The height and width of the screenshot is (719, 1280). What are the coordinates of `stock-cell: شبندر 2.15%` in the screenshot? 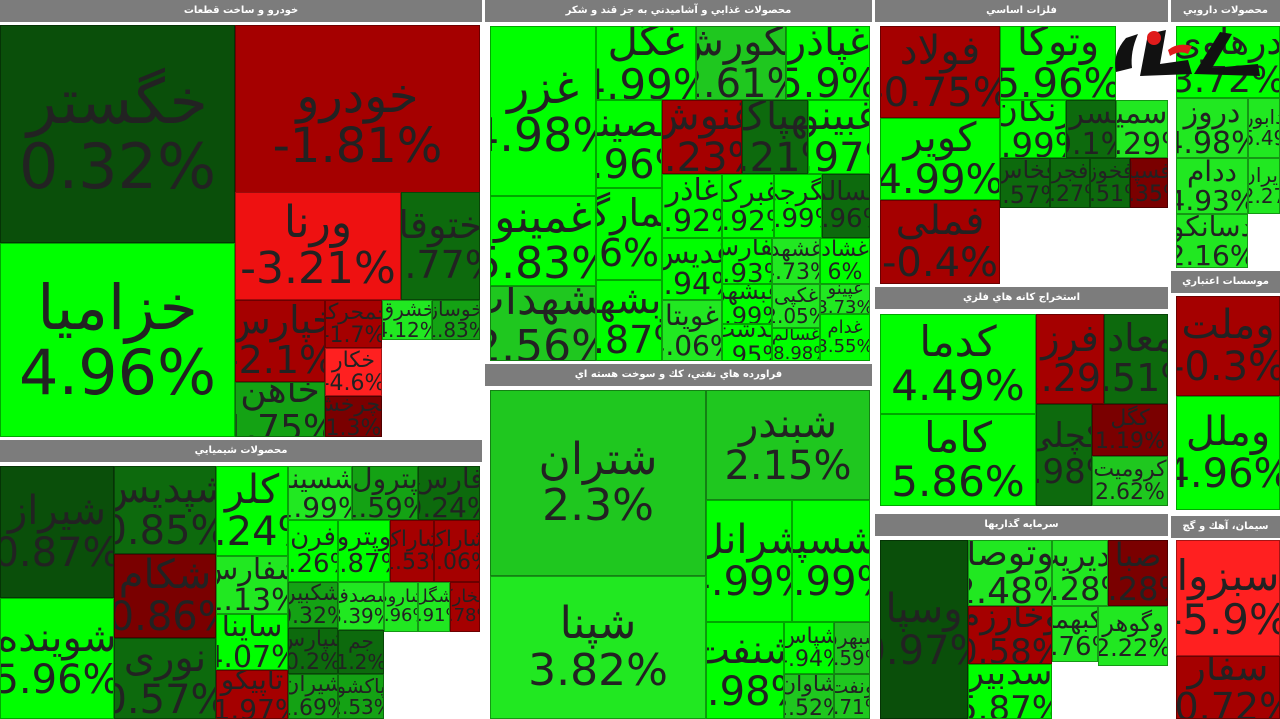 It's located at (788, 445).